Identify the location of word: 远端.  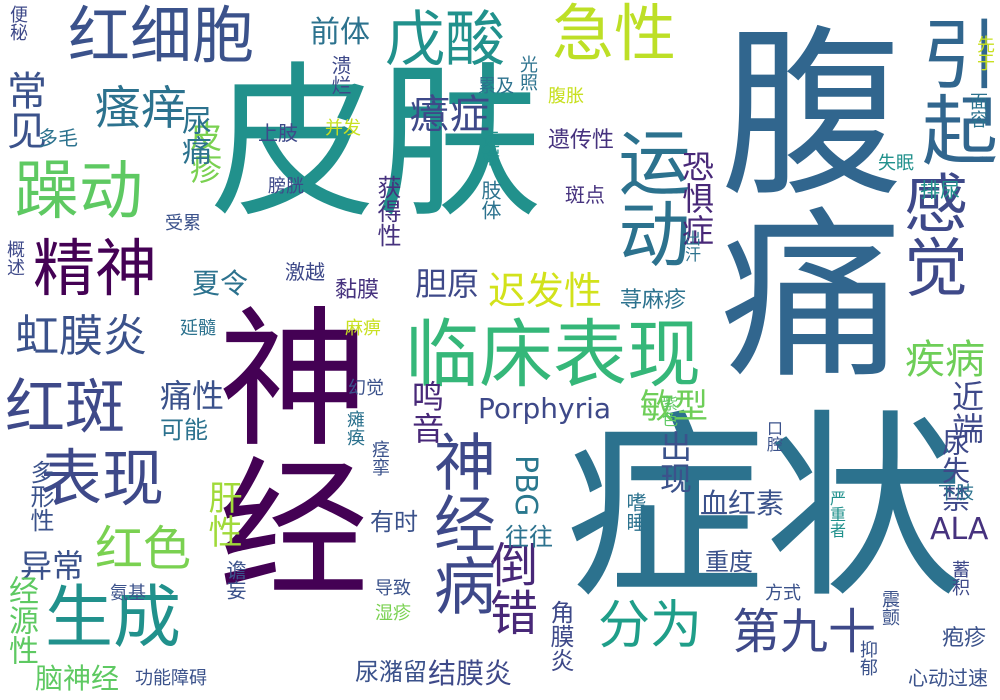
(489, 148).